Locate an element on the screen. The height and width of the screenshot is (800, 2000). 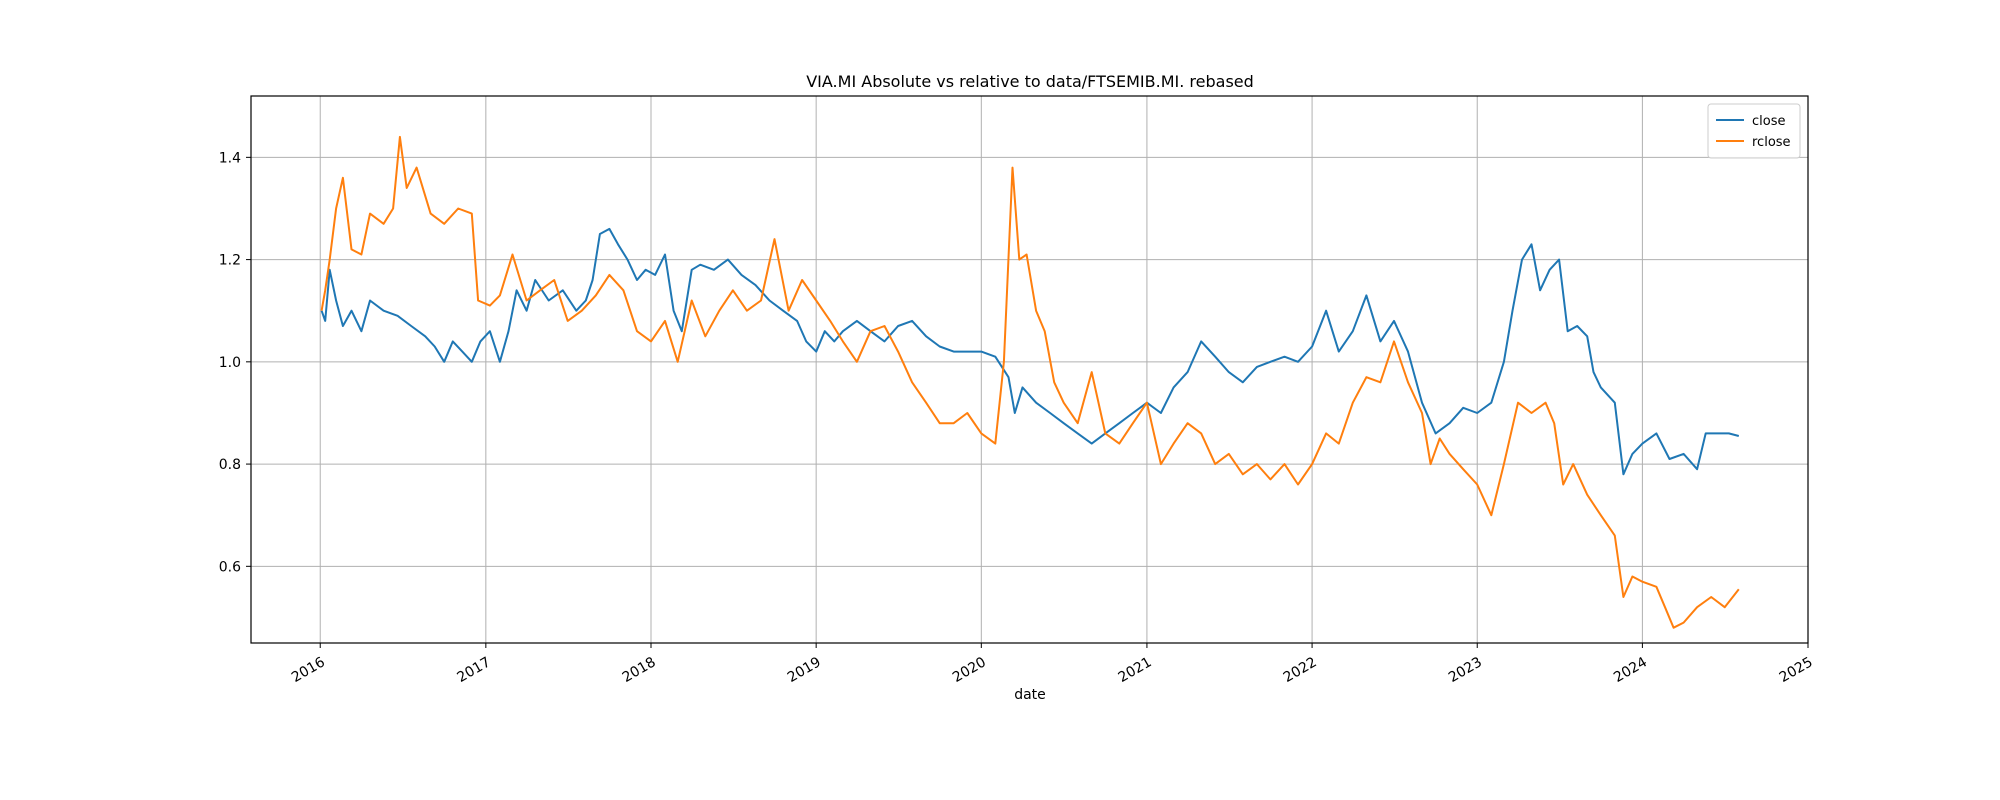
legend-label-close: close is located at coordinates (1768, 121).